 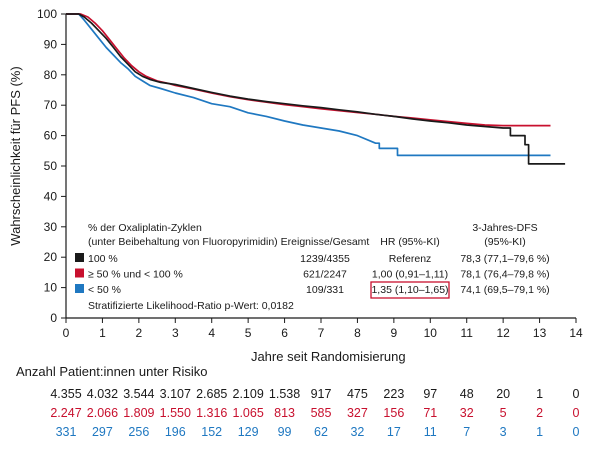 What do you see at coordinates (504, 228) in the screenshot?
I see `legend-col-dfs: 3-Jahres-DFS` at bounding box center [504, 228].